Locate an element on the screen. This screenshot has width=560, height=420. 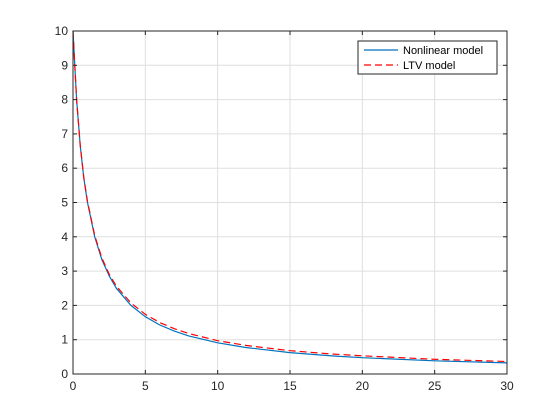
x-tick-label: 0 is located at coordinates (73, 386).